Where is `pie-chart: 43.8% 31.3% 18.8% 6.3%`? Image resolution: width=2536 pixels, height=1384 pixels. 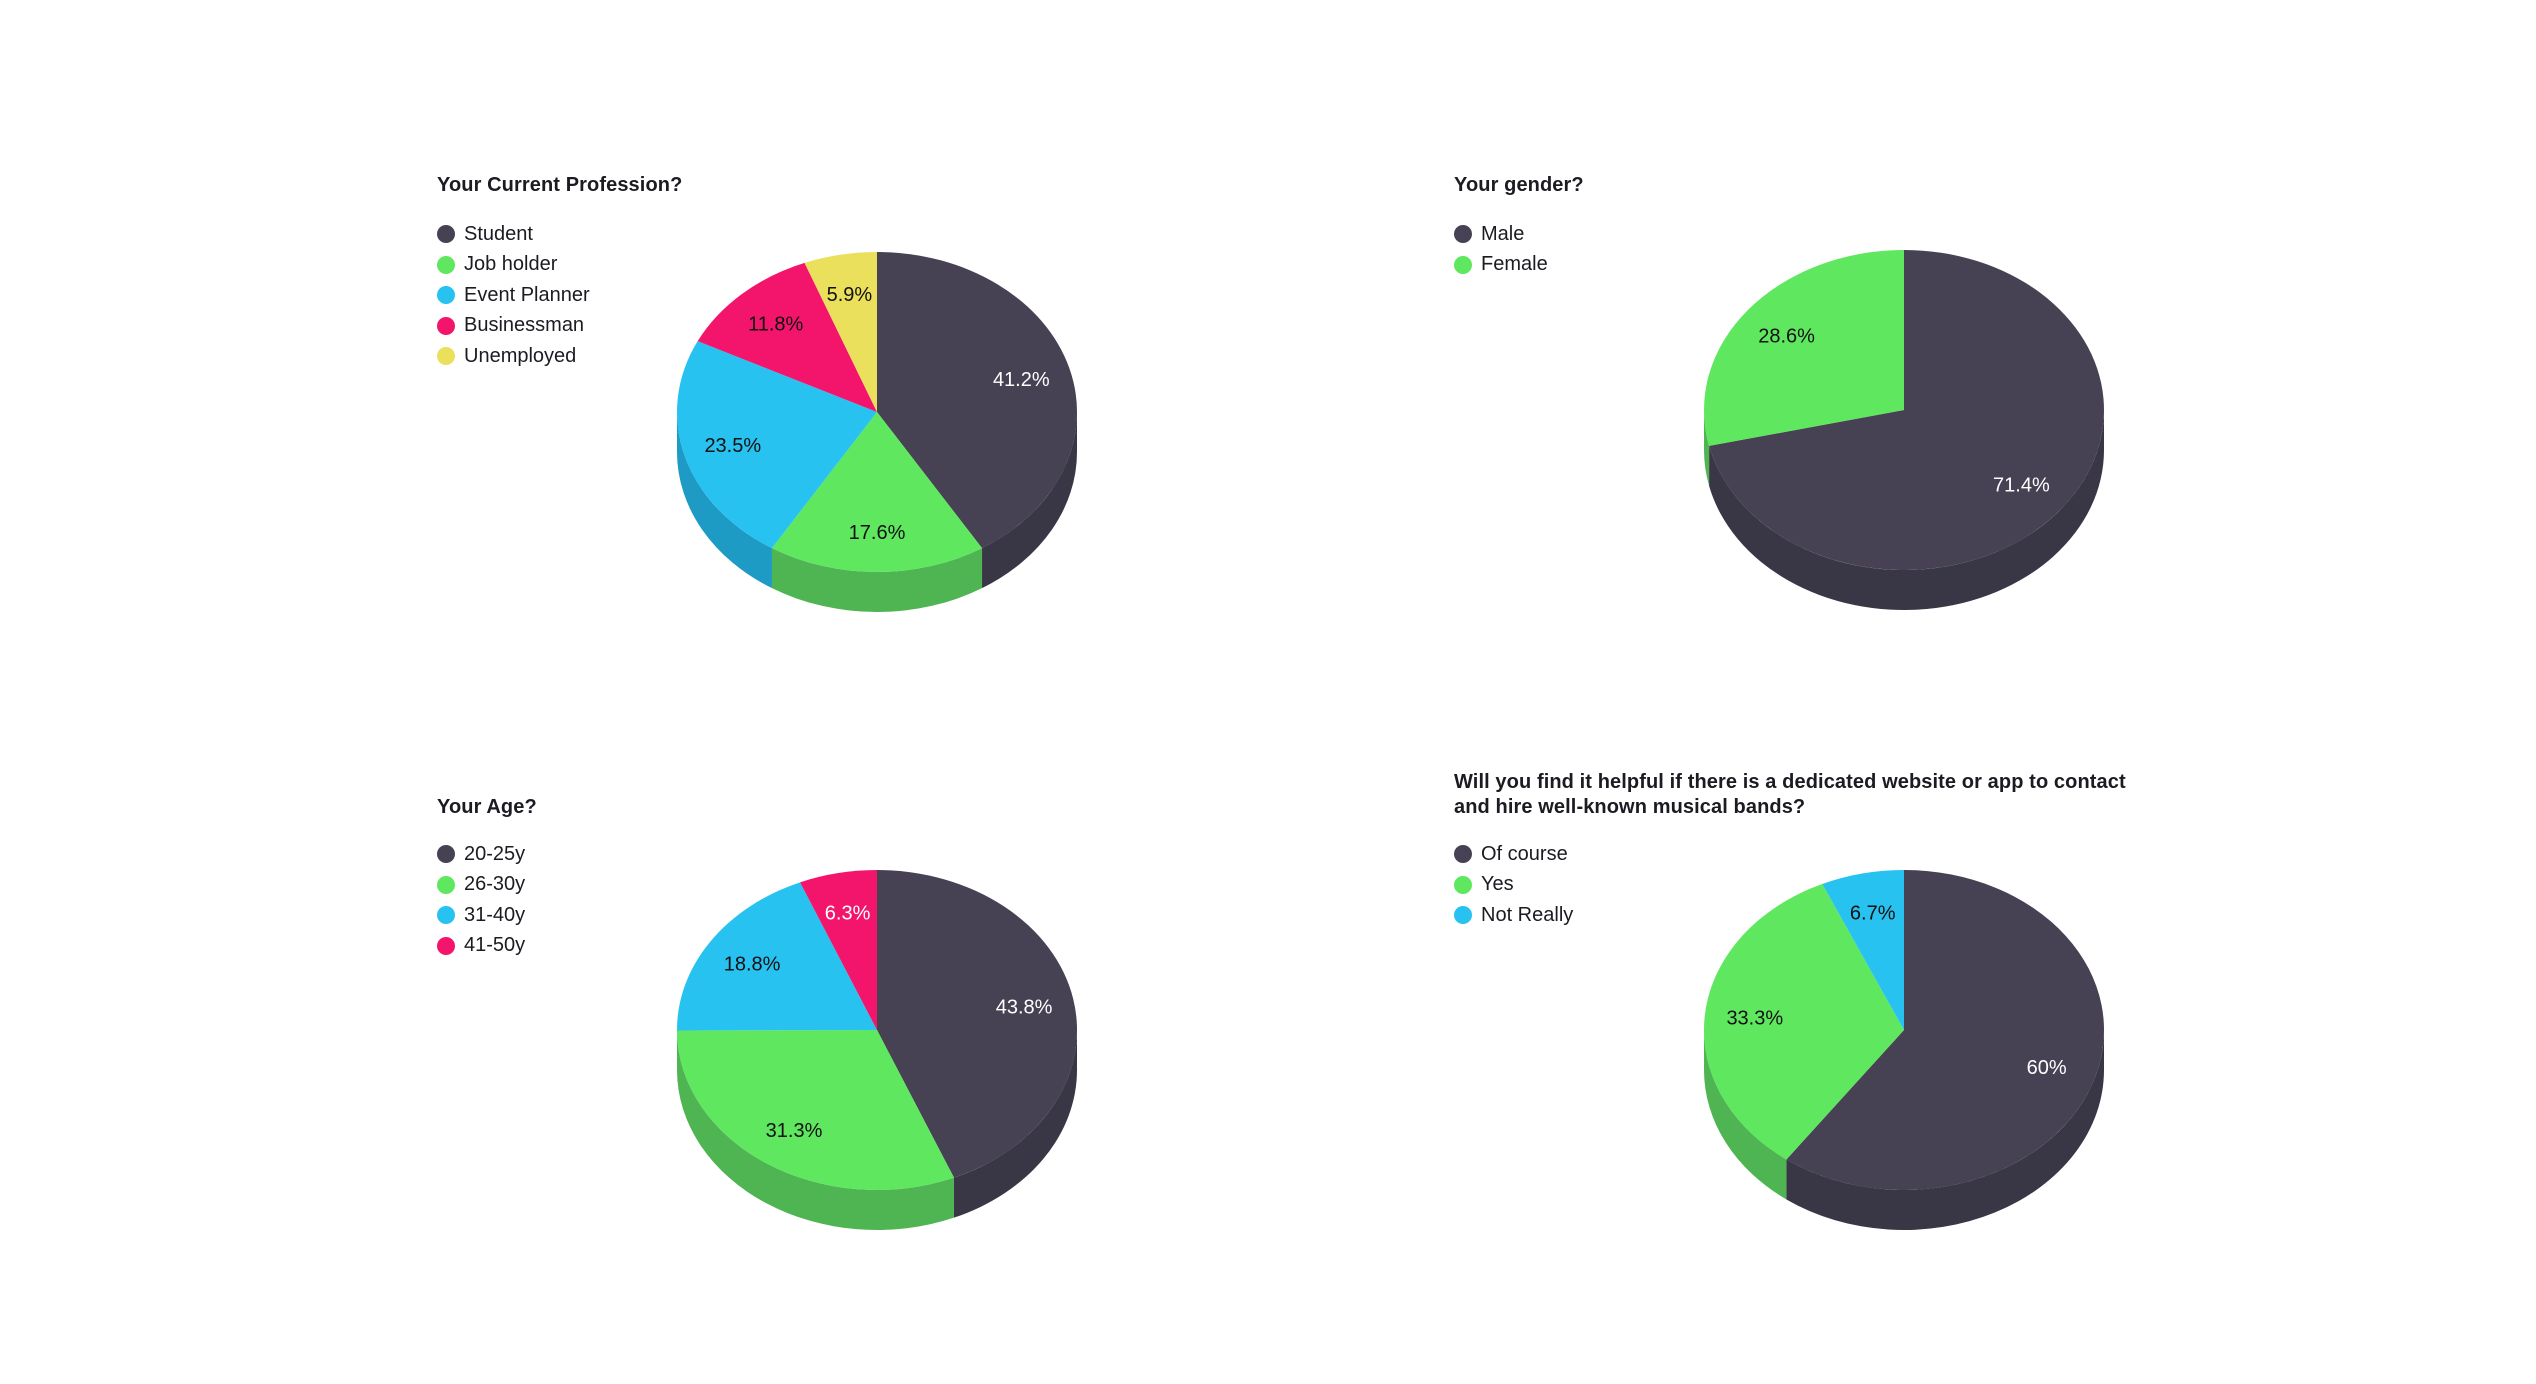
pie-chart: 43.8% 31.3% 18.8% 6.3% is located at coordinates (877, 1050).